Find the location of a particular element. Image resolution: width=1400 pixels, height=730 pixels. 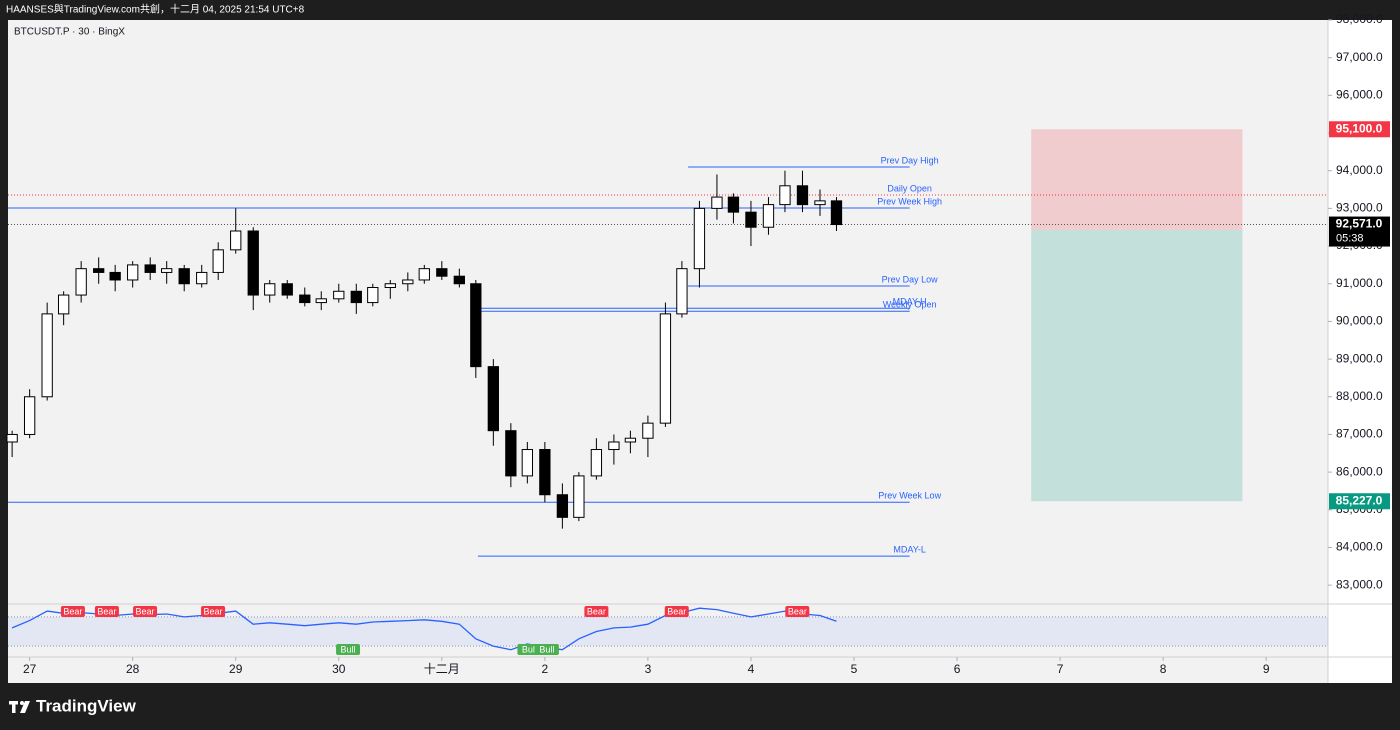

x-tick-label: 6 is located at coordinates (957, 669).